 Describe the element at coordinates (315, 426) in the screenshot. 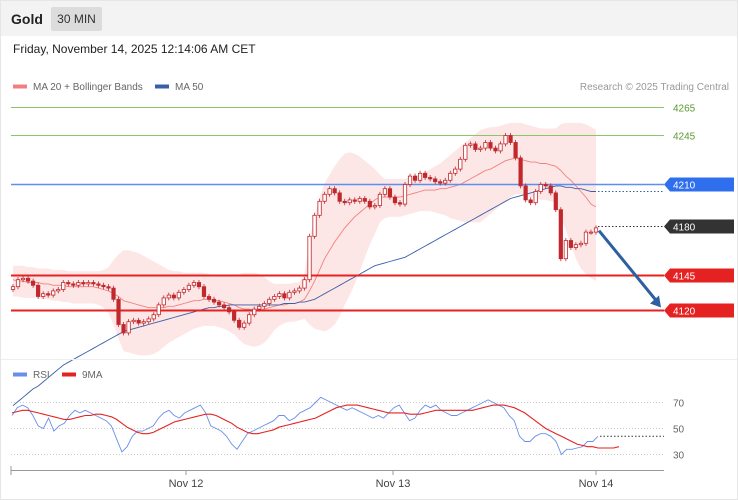

I see `rsi-ma-line` at that location.